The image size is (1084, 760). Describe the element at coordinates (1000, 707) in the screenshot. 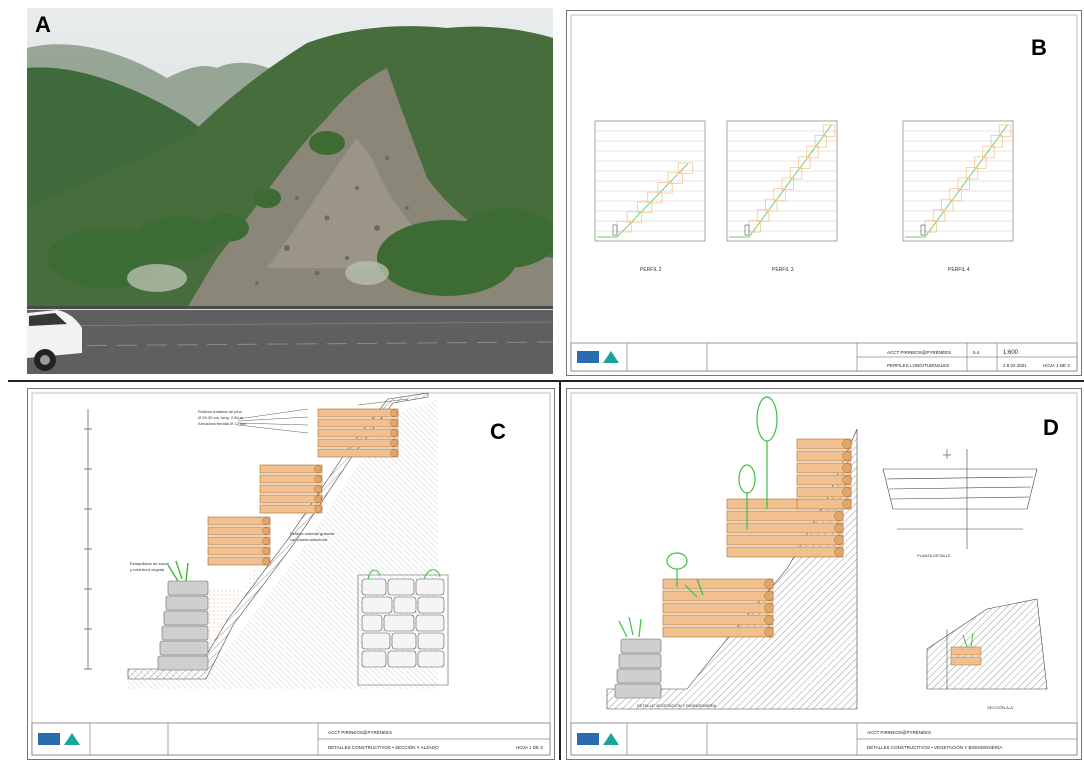

I see `svg-text: SECCIÓN A-A'` at that location.